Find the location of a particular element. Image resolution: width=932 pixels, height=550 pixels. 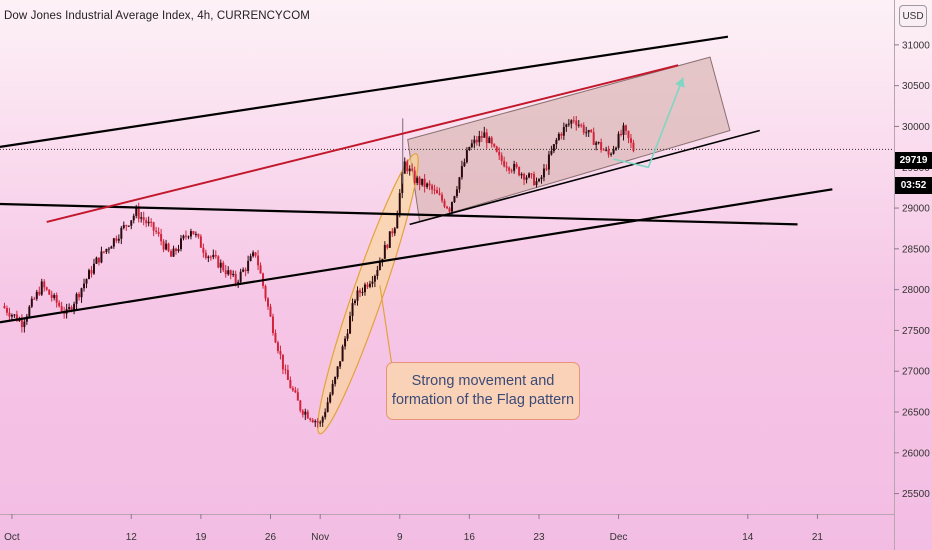

y-tick-label: 27000 is located at coordinates (916, 372).